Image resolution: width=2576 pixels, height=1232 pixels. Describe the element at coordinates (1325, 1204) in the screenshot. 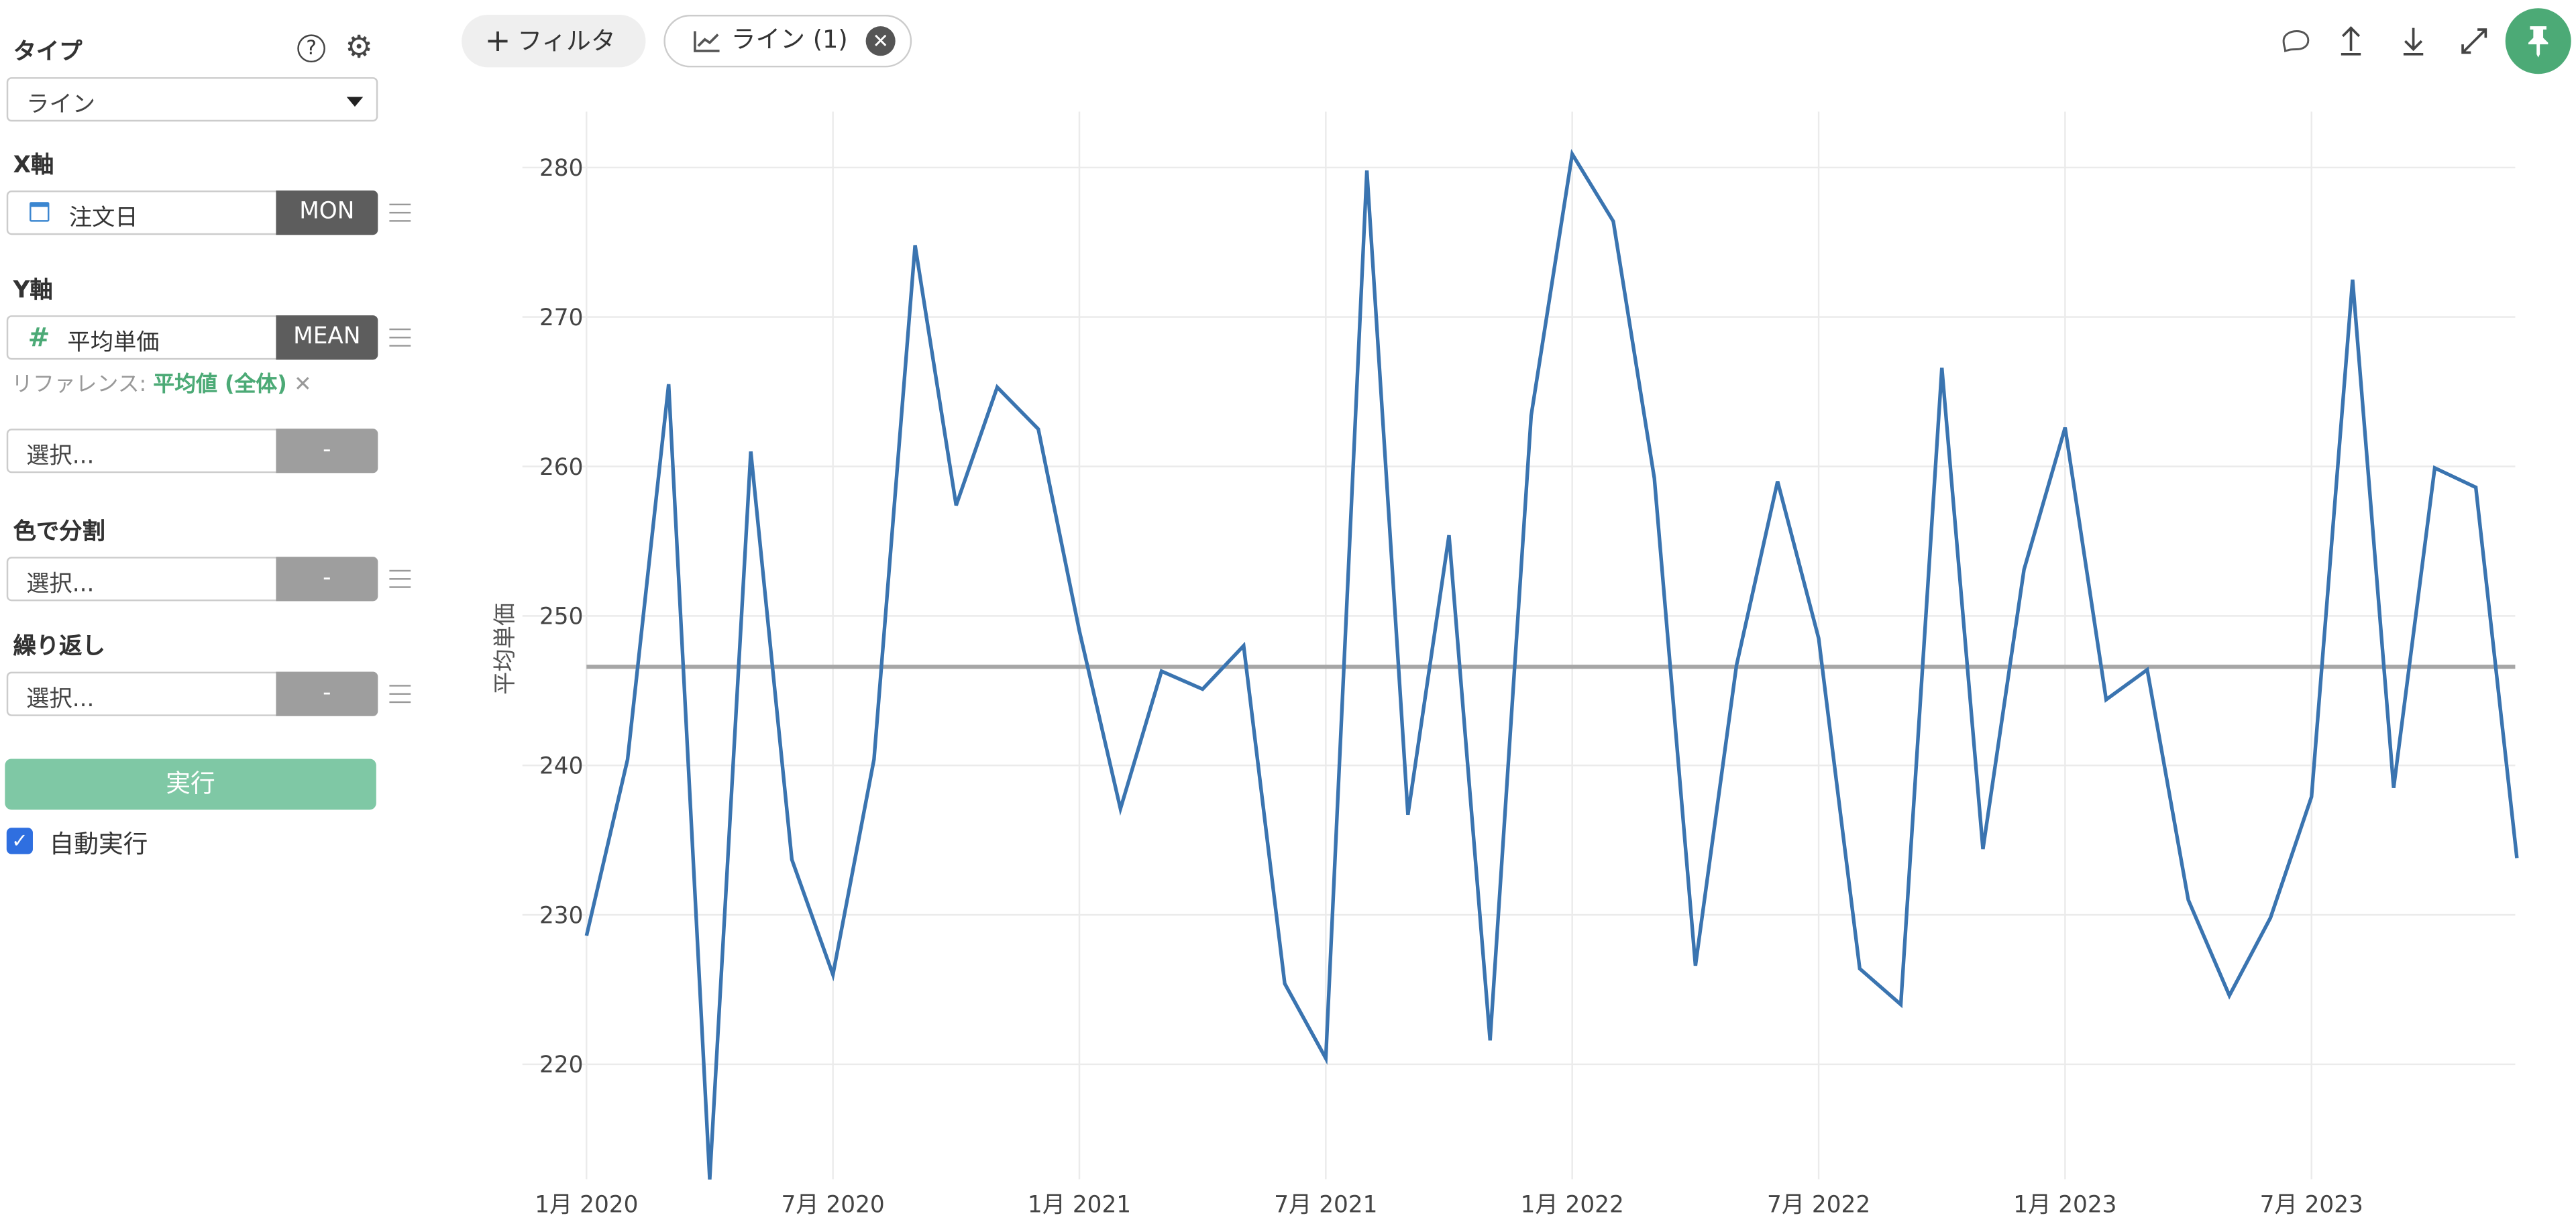

I see `x-tick-label: 7月 2021` at that location.